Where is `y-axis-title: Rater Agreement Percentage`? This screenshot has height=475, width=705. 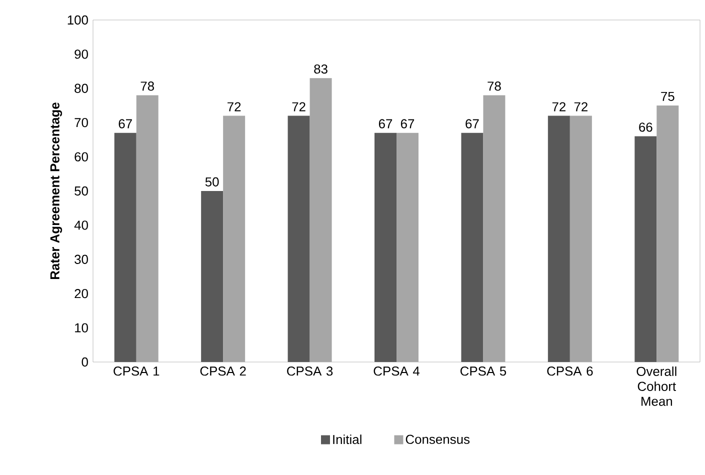
y-axis-title: Rater Agreement Percentage is located at coordinates (56, 191).